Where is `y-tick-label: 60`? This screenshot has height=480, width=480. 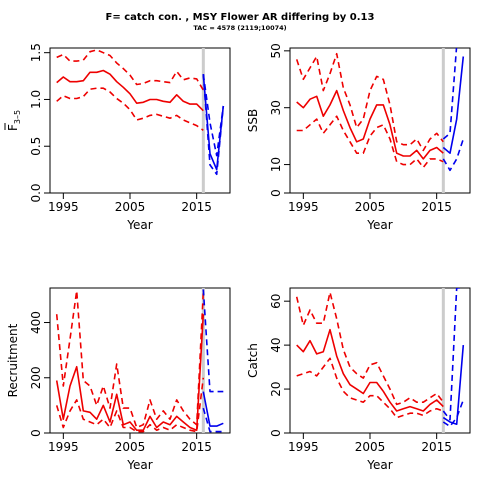 y-tick-label: 60 is located at coordinates (276, 301).